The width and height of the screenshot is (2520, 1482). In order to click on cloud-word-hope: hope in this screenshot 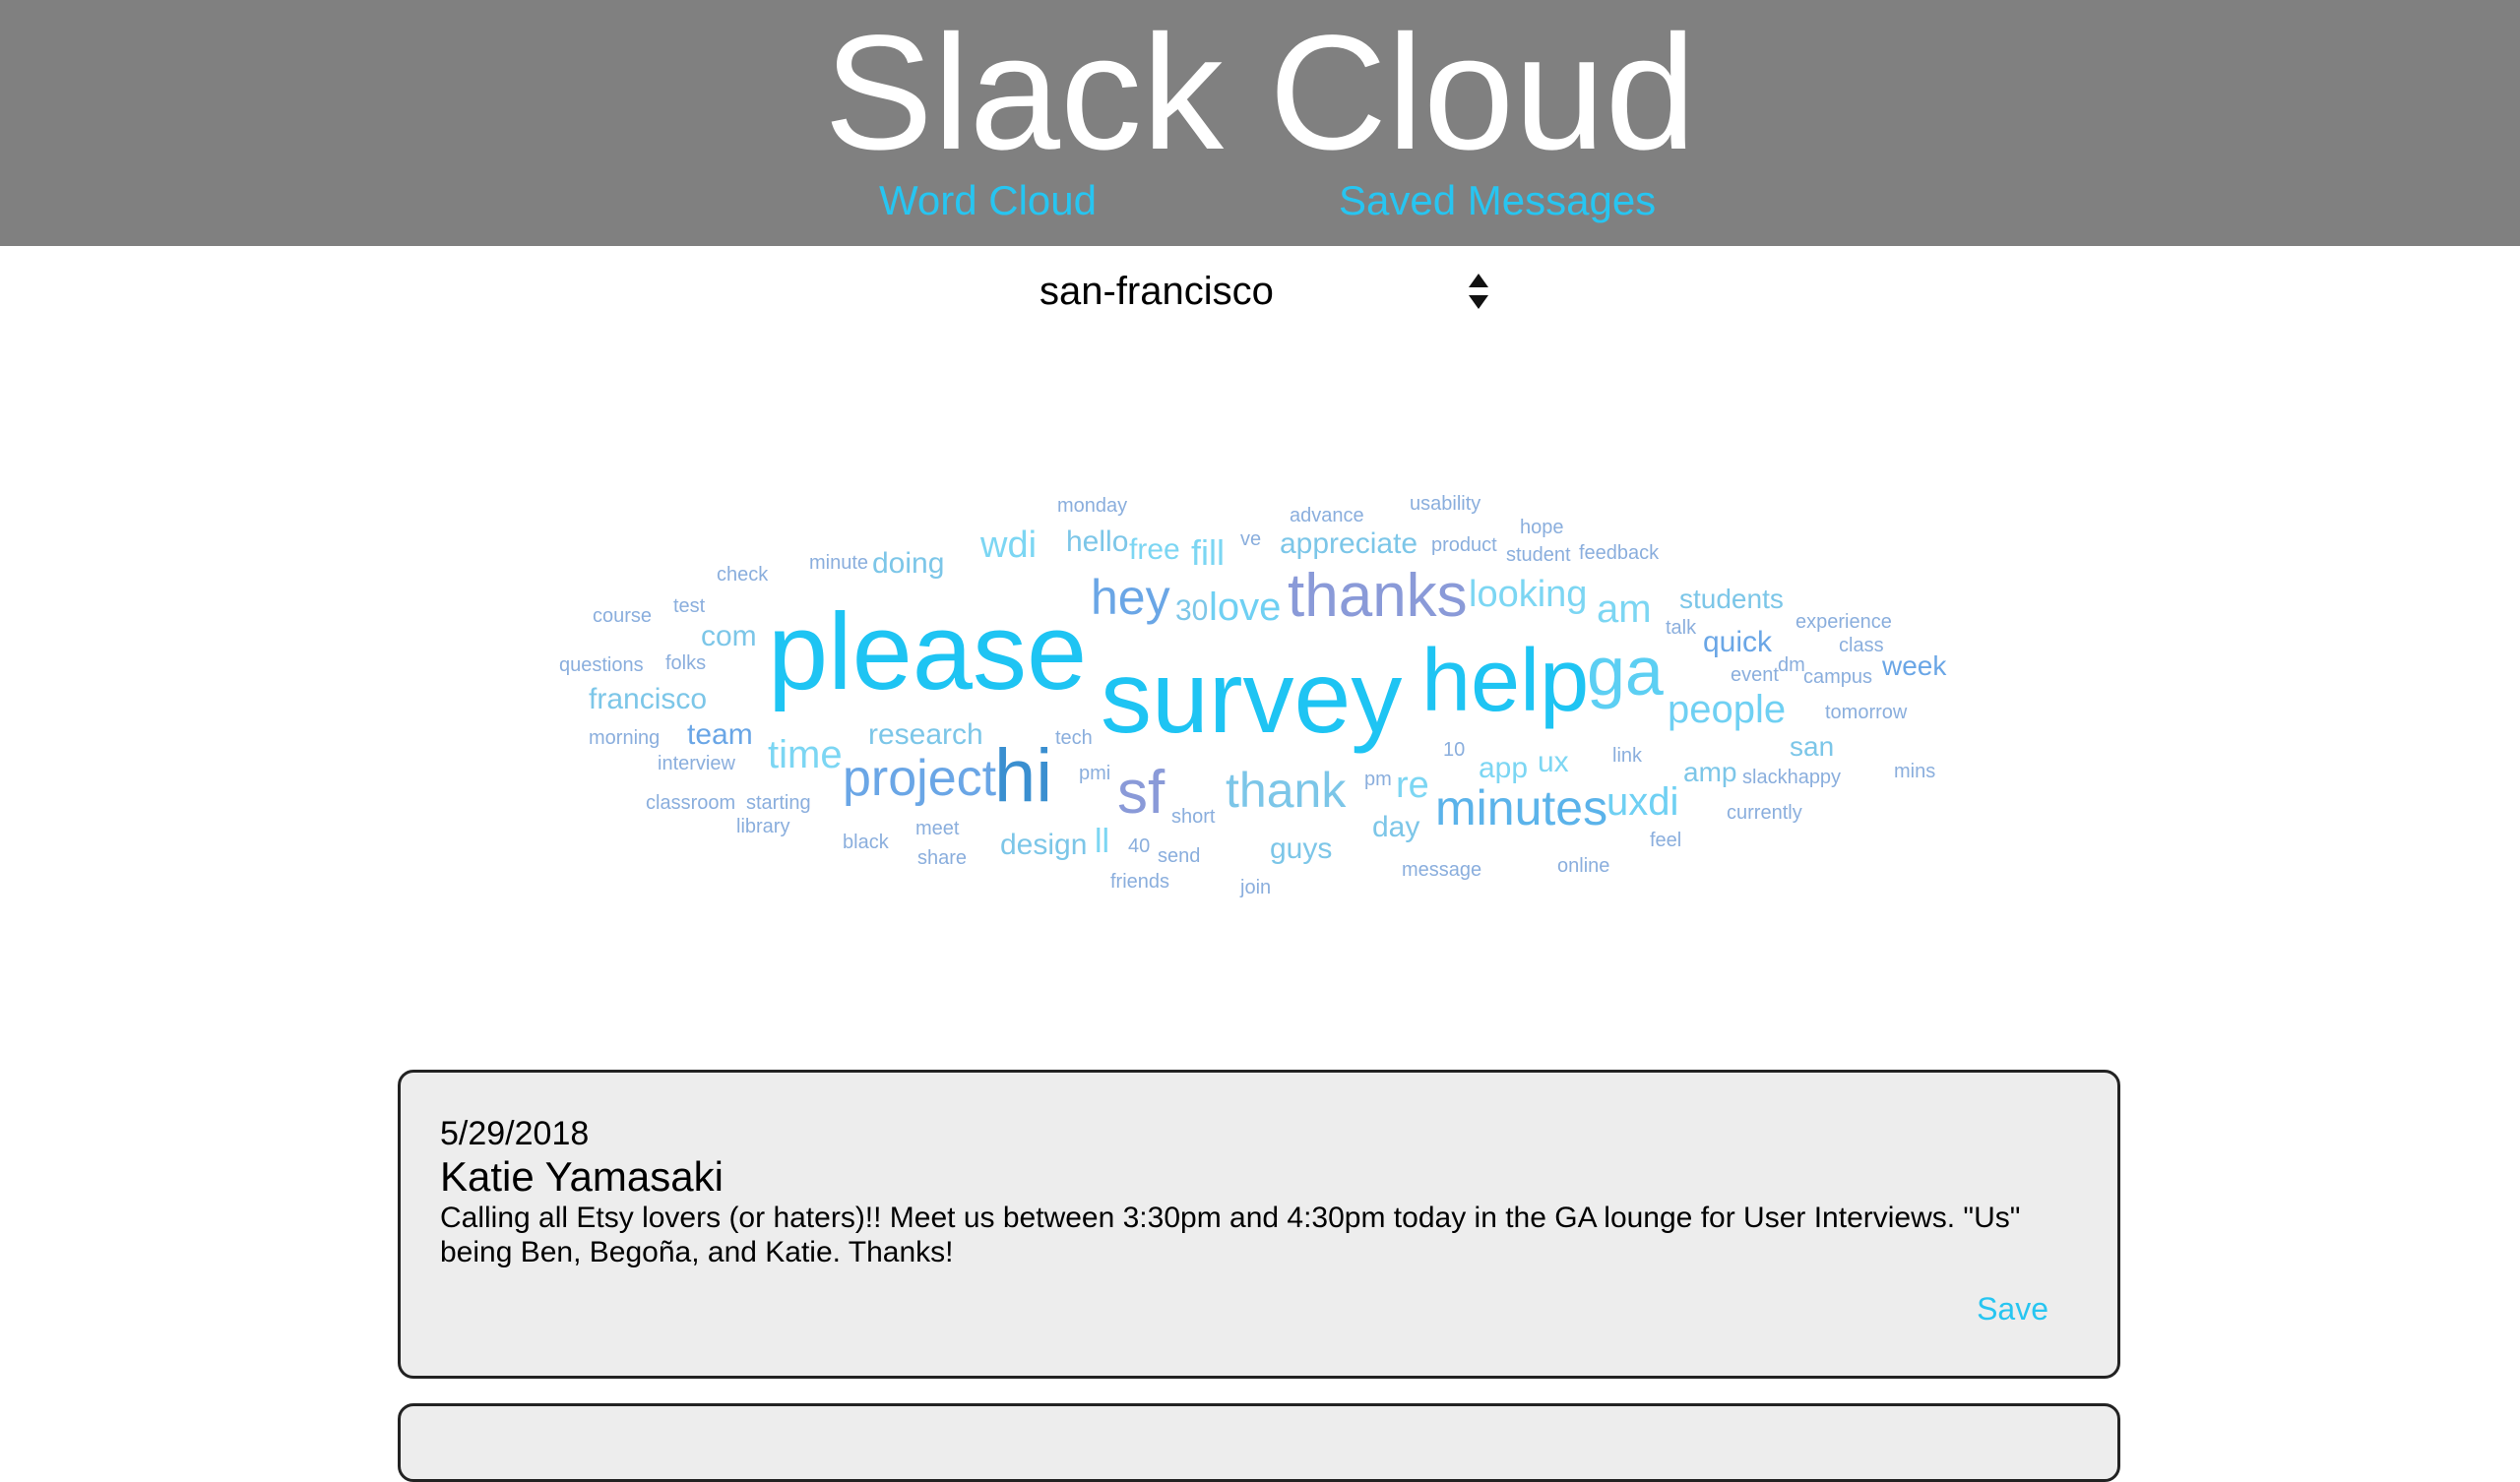, I will do `click(1542, 527)`.